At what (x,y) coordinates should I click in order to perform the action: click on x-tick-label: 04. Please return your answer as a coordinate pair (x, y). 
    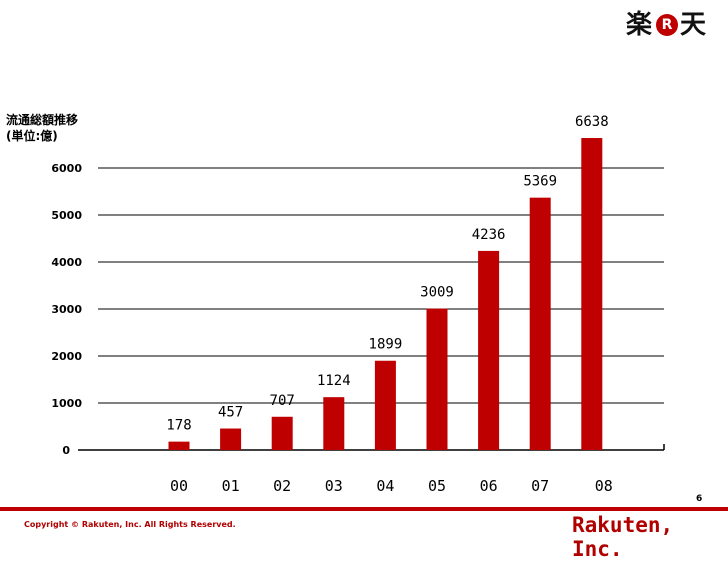
    Looking at the image, I should click on (385, 486).